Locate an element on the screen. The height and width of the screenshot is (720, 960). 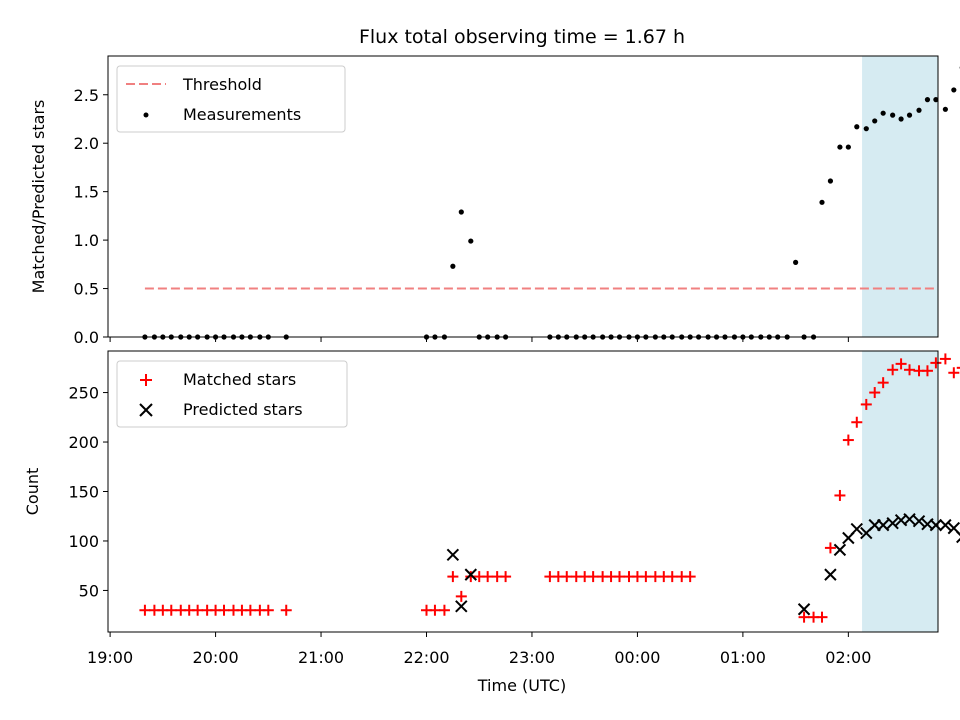
y-tick-label: 250 is located at coordinates (83, 393).